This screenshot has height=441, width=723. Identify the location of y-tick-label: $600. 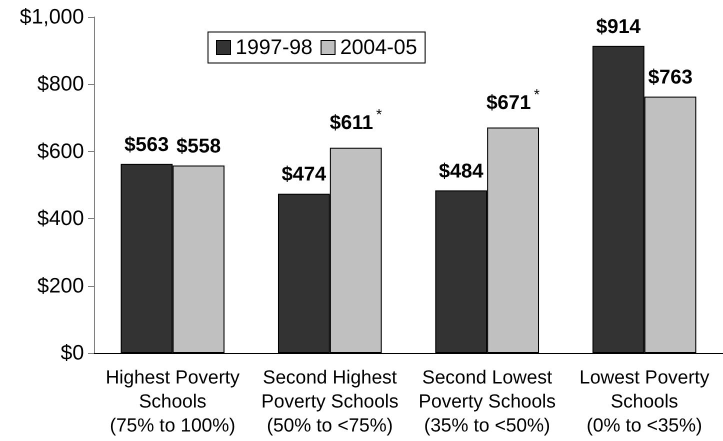
(60, 151).